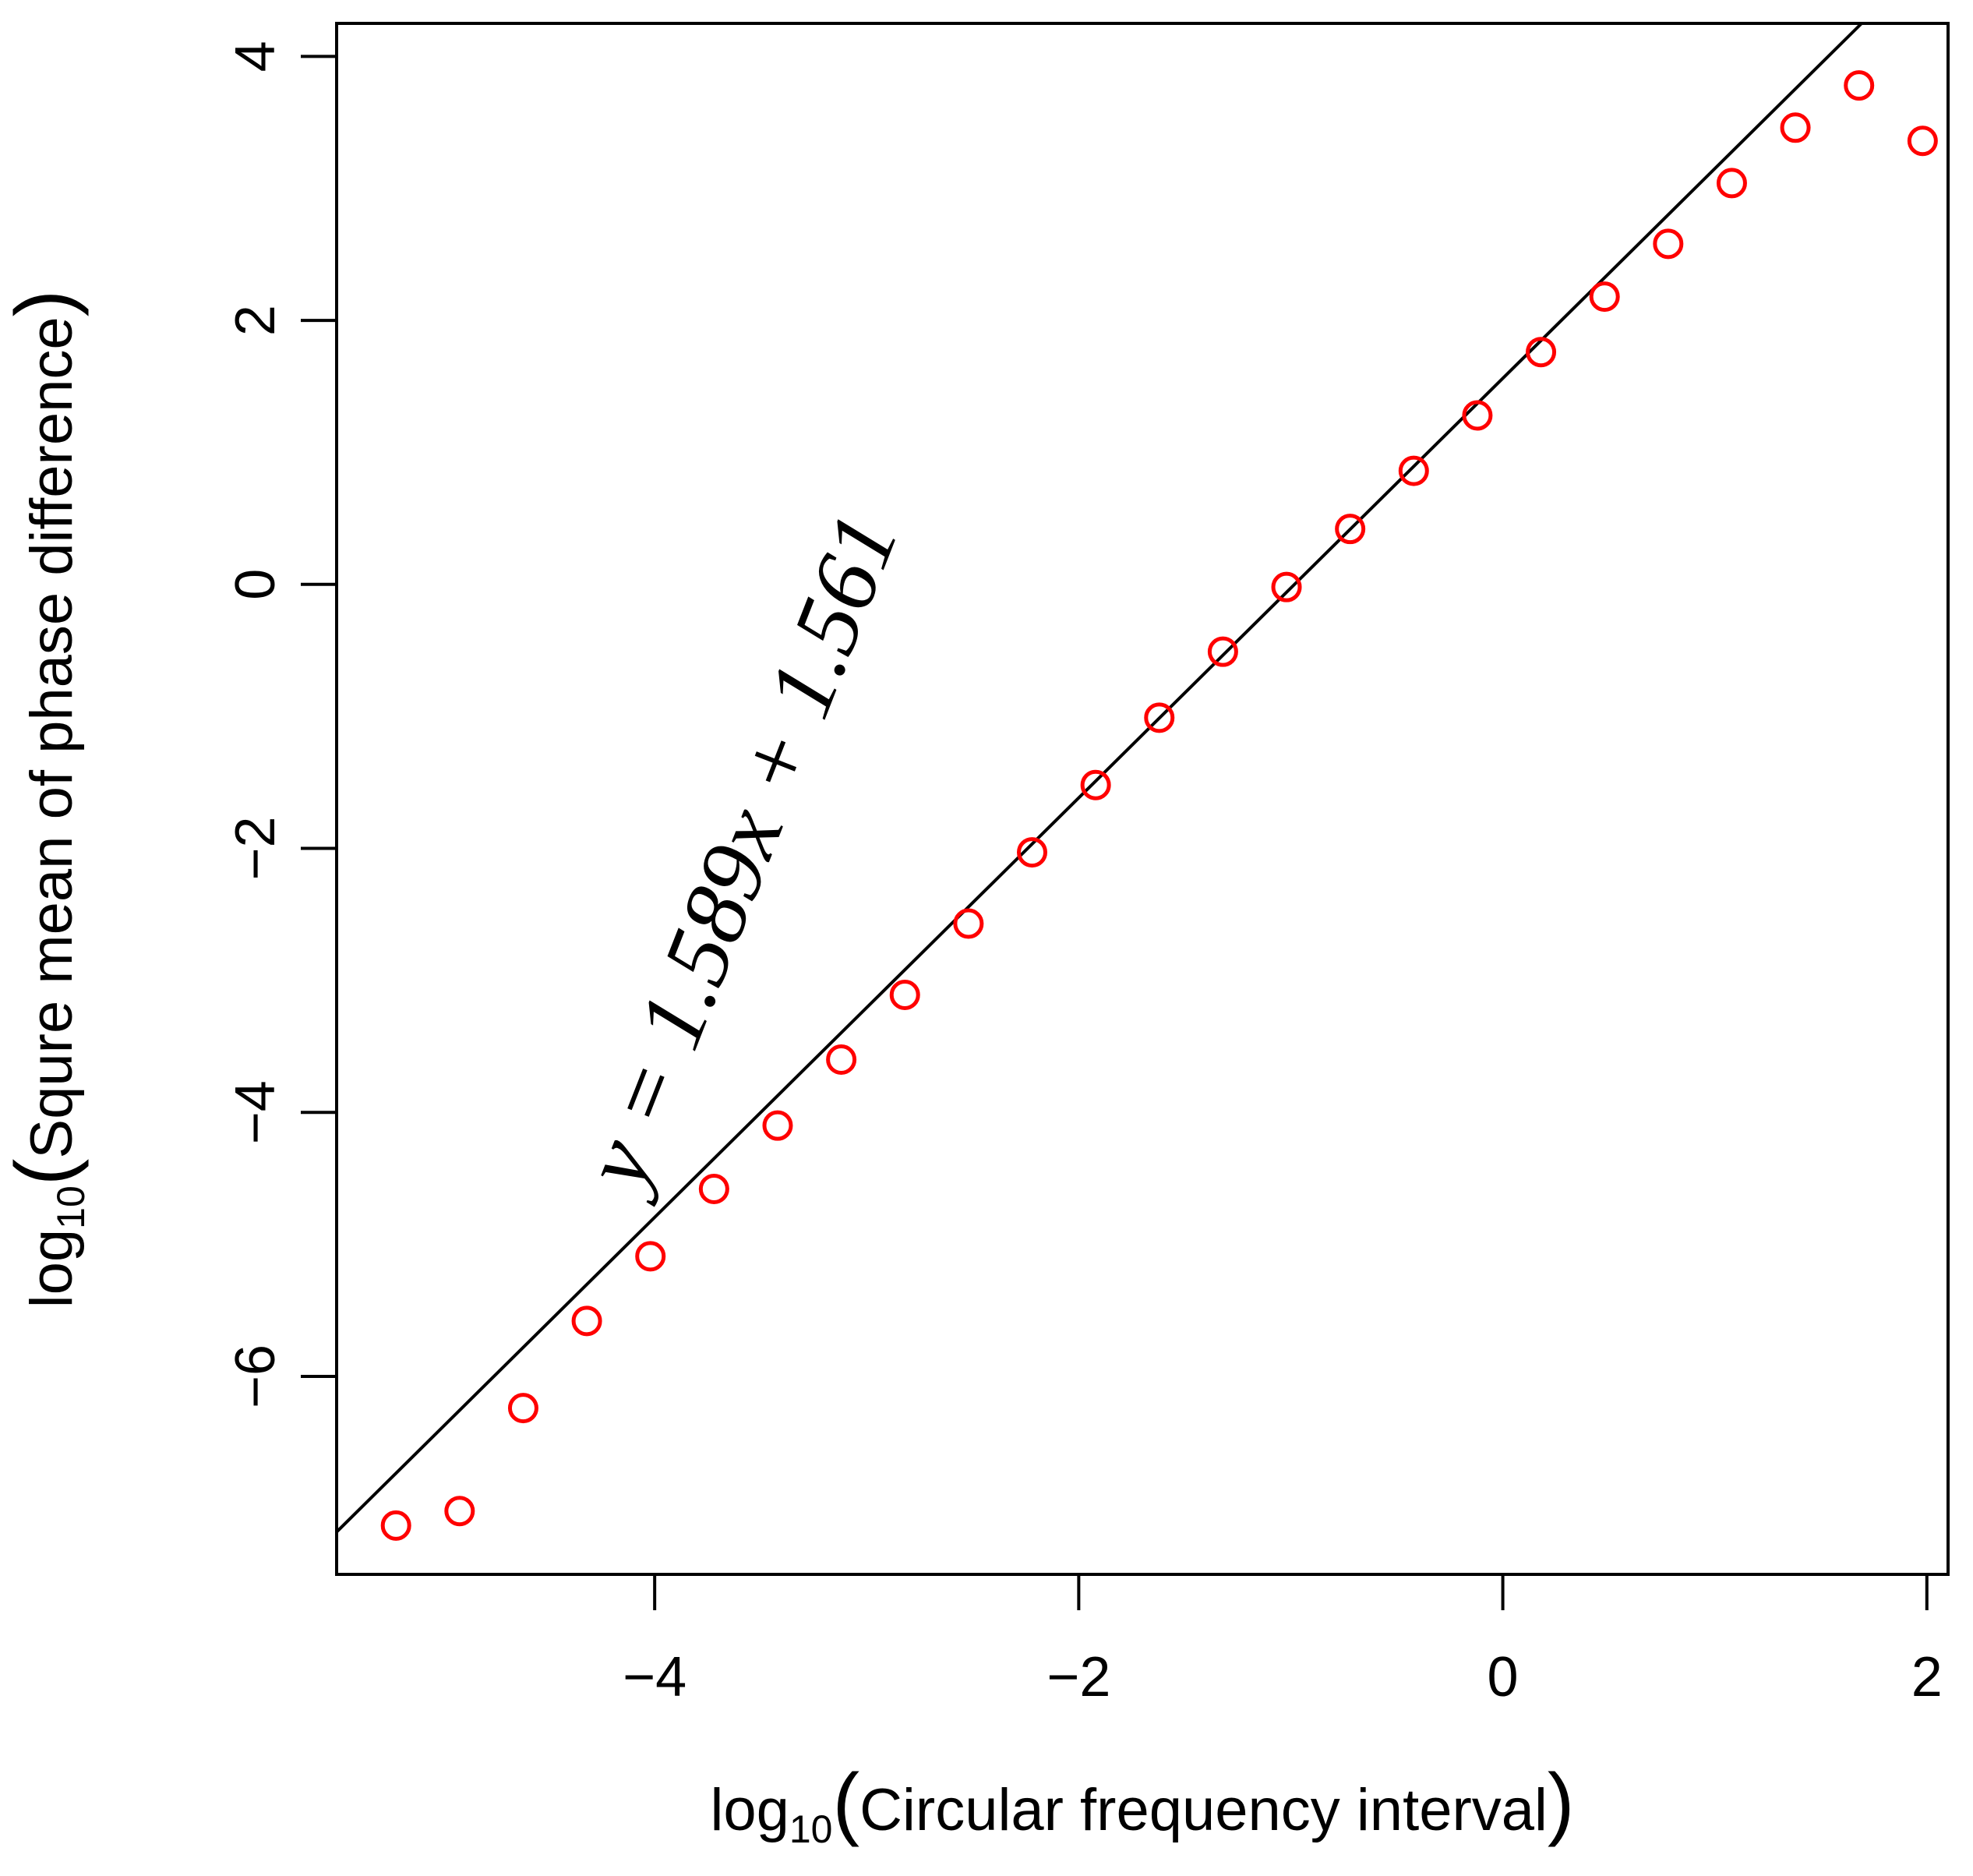 This screenshot has width=1973, height=1876. Describe the element at coordinates (811, 1829) in the screenshot. I see `x-axis-label-subscript: 10` at that location.